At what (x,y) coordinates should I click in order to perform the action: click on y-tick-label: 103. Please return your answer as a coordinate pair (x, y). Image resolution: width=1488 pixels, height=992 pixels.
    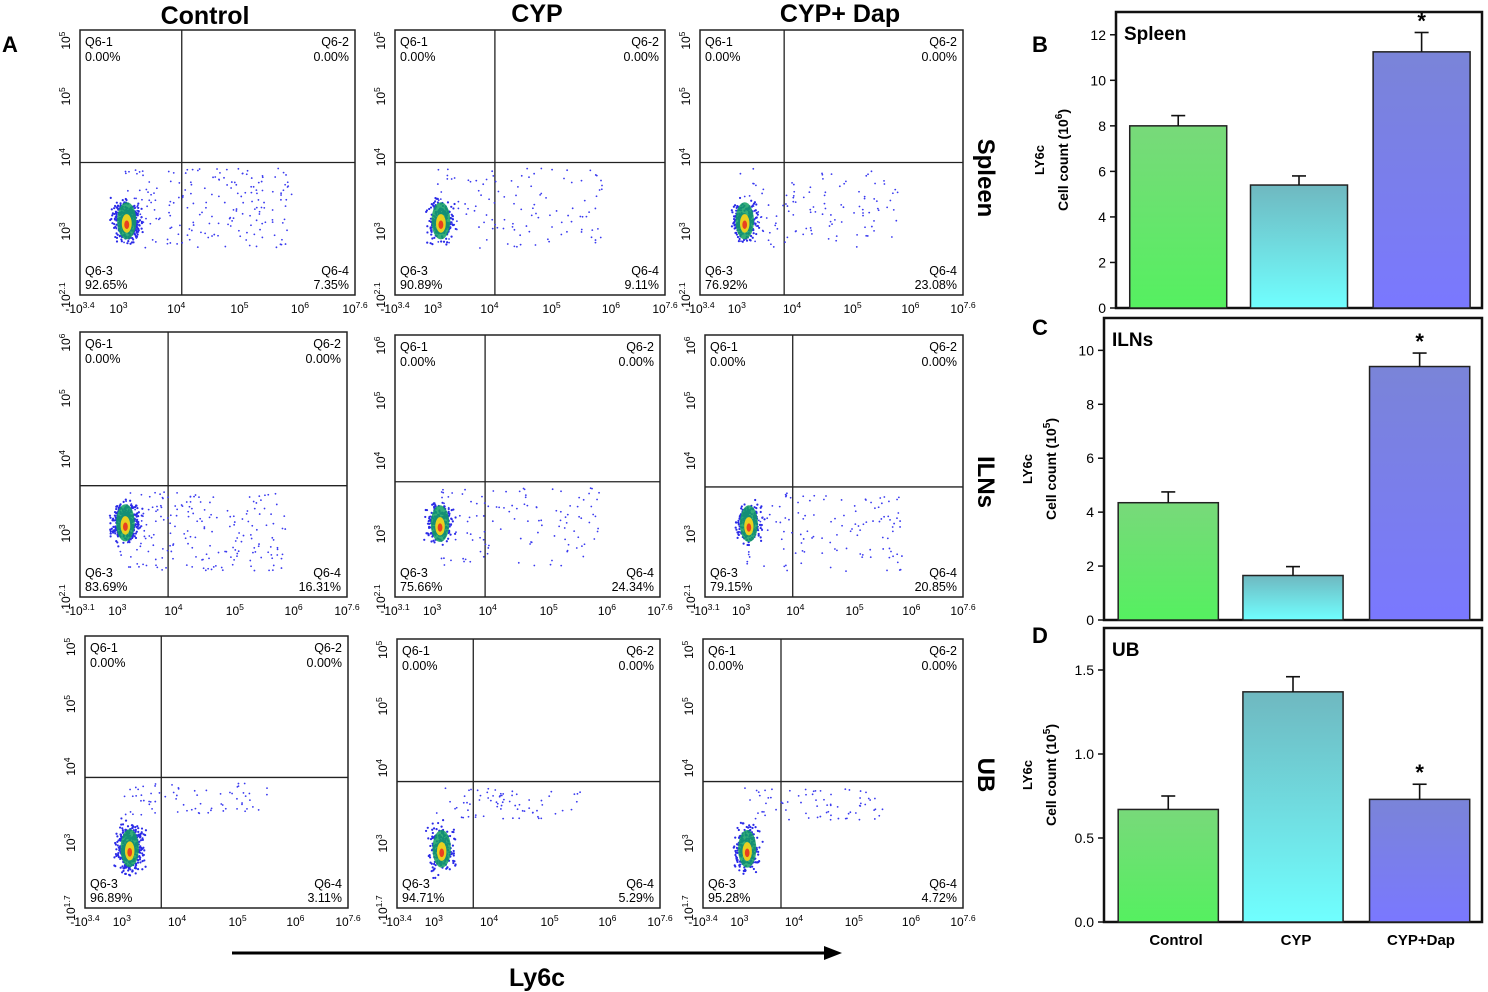
    Looking at the image, I should click on (65, 533).